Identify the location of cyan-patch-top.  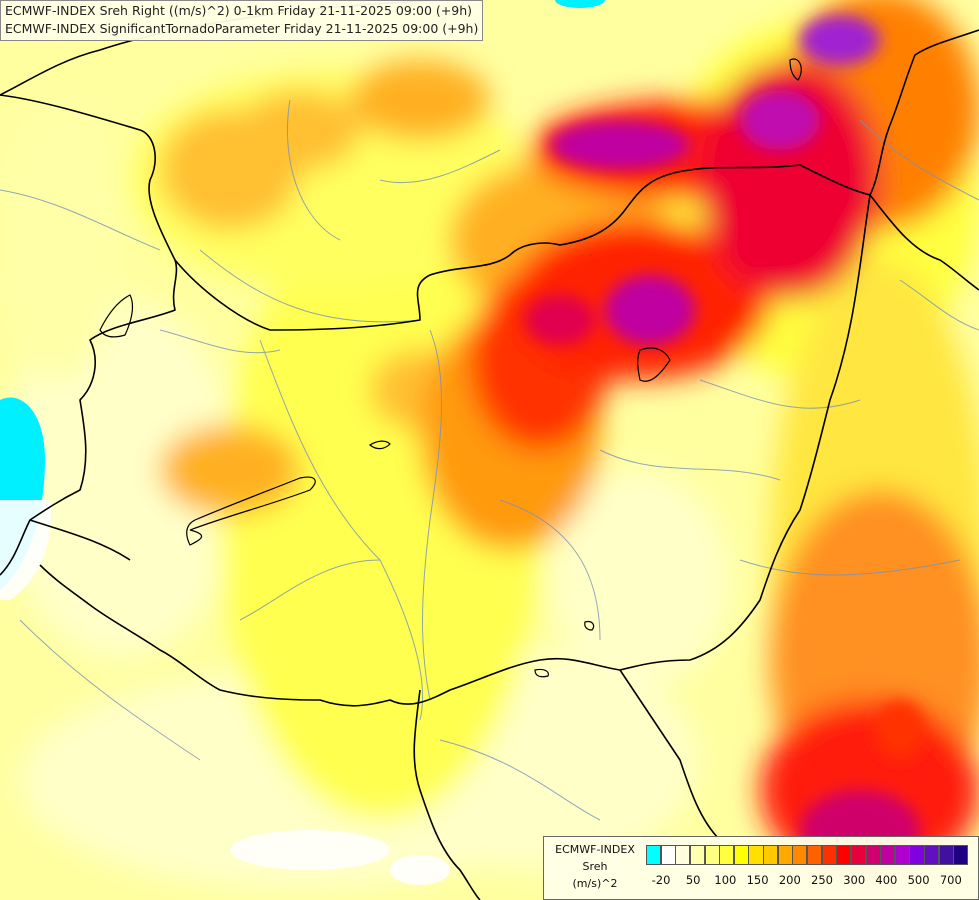
(580, 4).